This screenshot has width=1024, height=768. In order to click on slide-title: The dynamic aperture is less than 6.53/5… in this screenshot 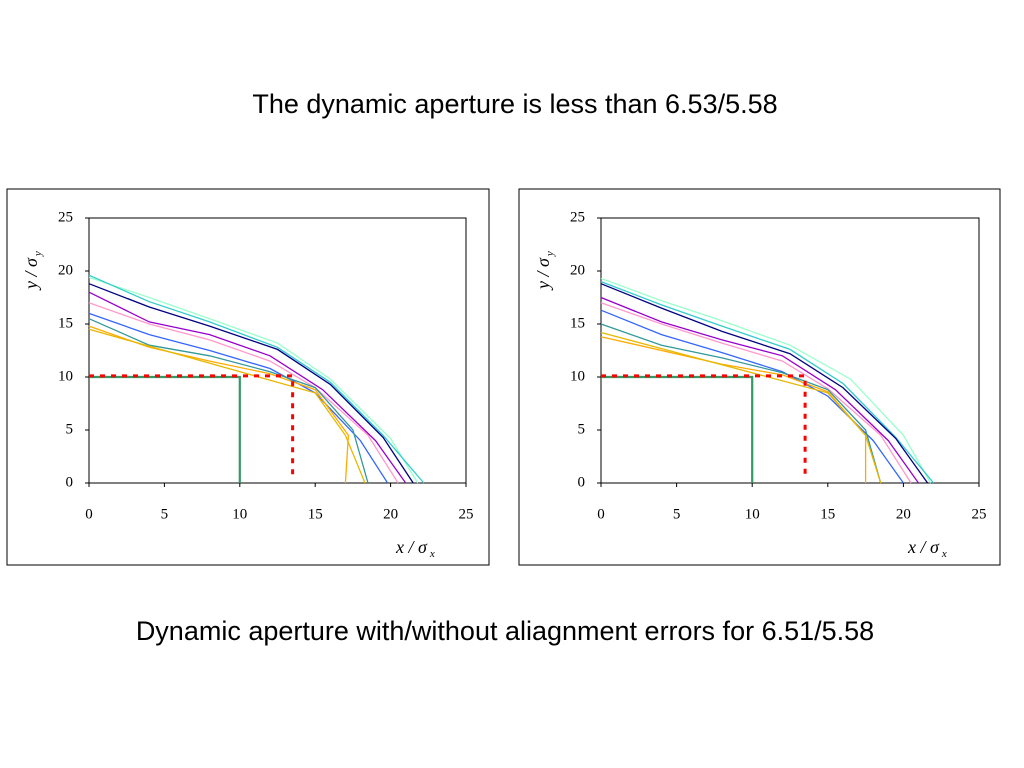, I will do `click(514, 104)`.